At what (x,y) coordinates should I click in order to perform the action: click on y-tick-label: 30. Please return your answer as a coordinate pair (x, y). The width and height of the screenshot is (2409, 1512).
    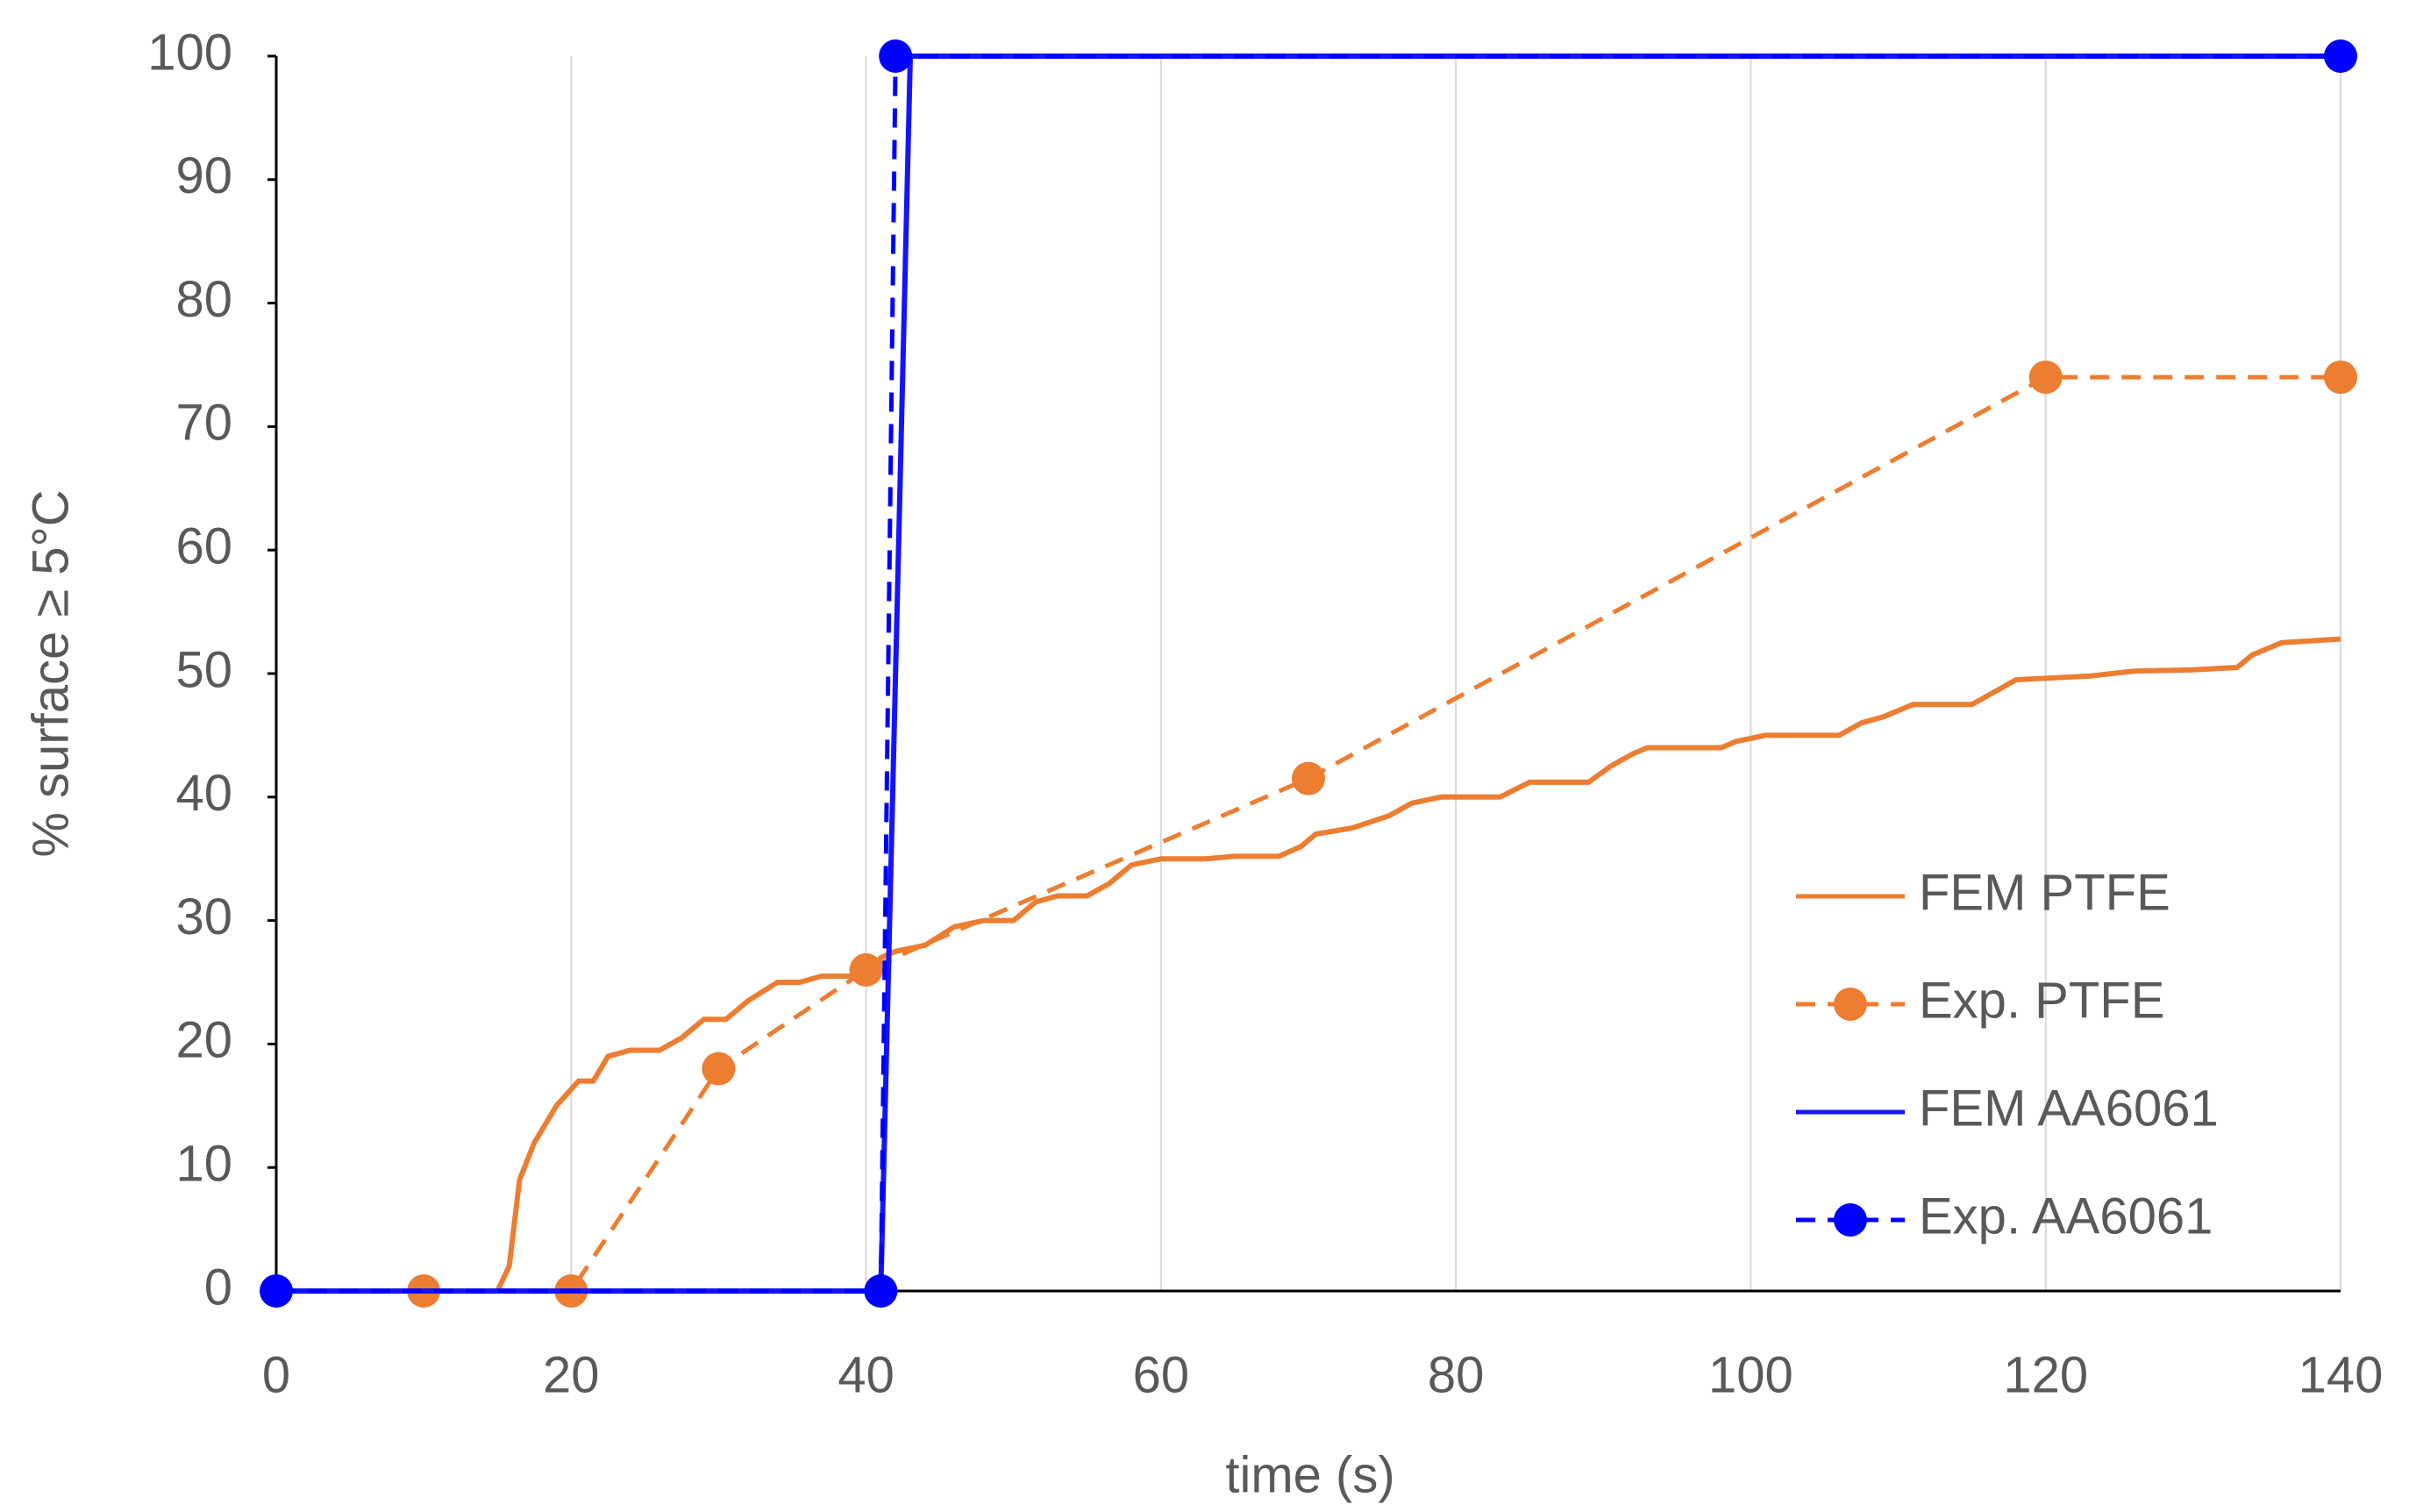
    Looking at the image, I should click on (203, 916).